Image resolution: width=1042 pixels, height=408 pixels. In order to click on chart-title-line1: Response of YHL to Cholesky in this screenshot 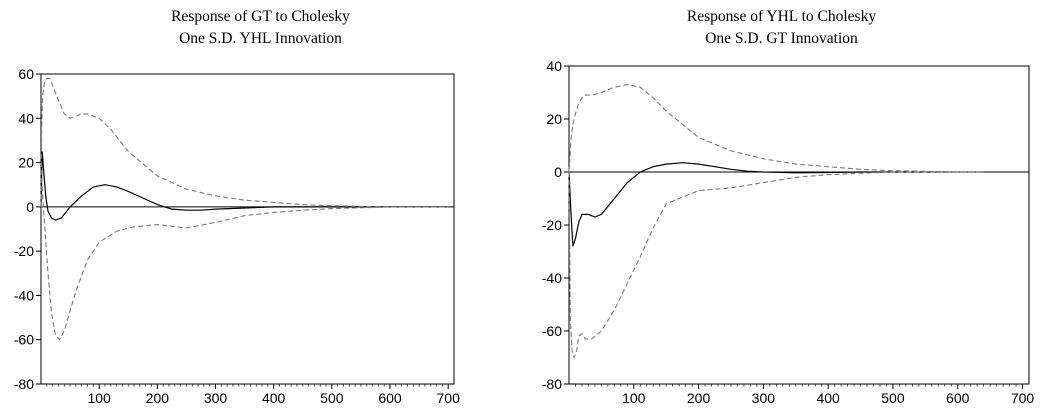, I will do `click(781, 16)`.